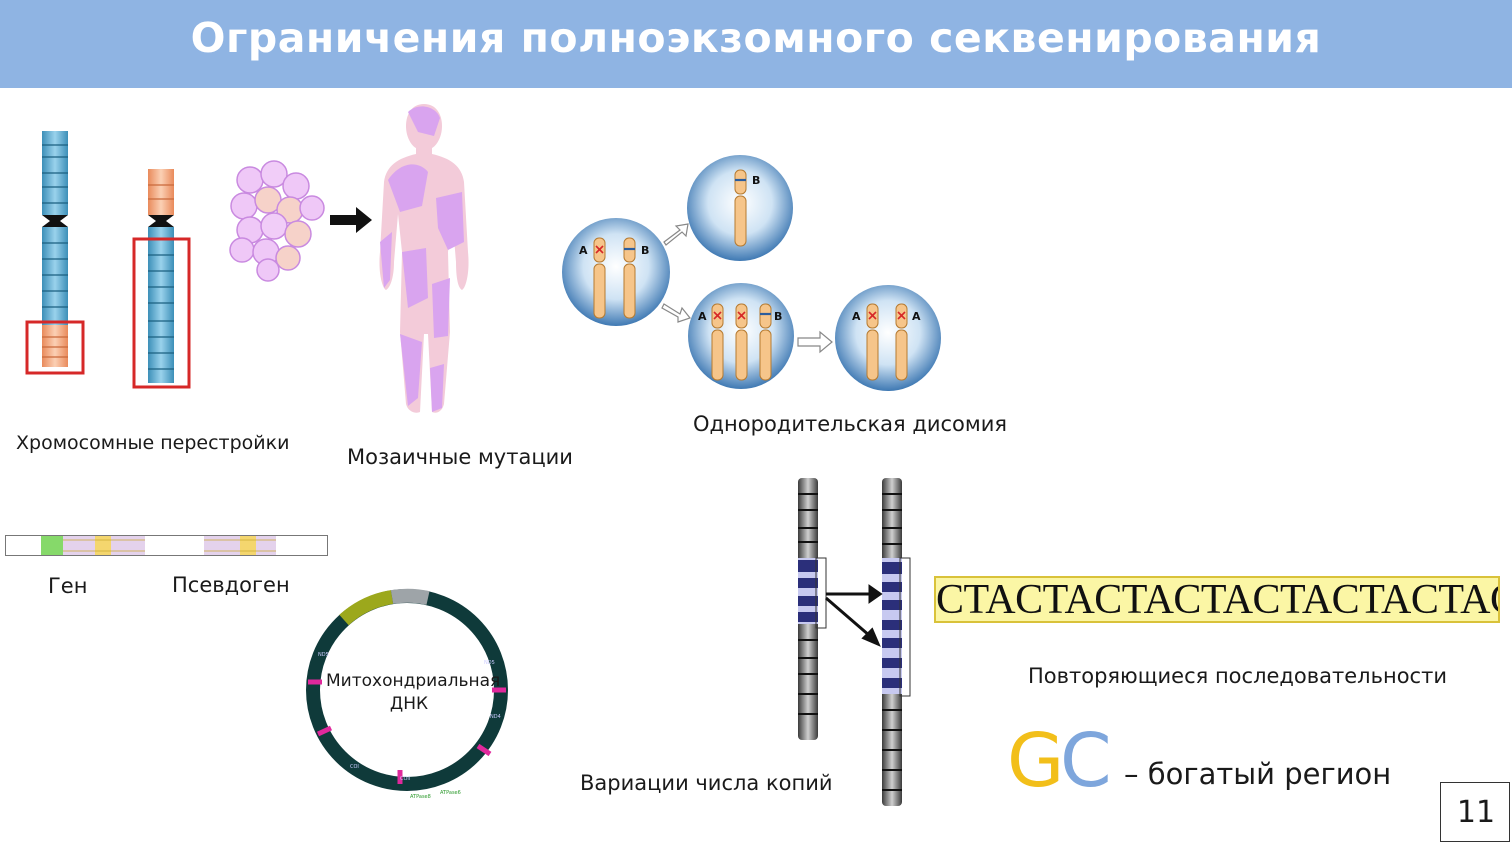 The width and height of the screenshot is (1512, 843). I want to click on chromosome-right-p-arm, so click(161, 192).